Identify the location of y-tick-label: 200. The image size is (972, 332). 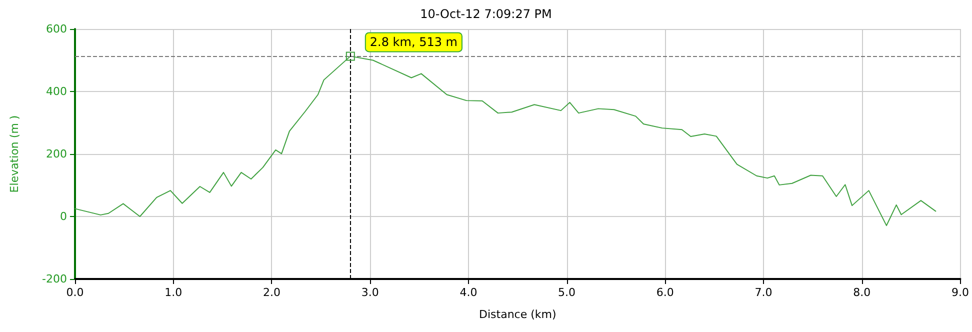
(56, 154).